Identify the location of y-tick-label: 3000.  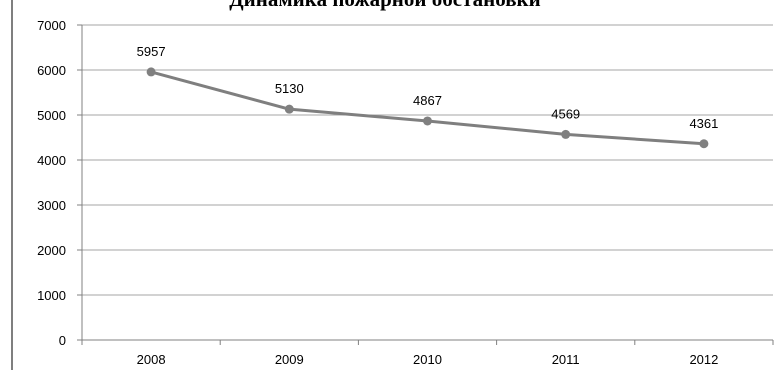
(51, 205).